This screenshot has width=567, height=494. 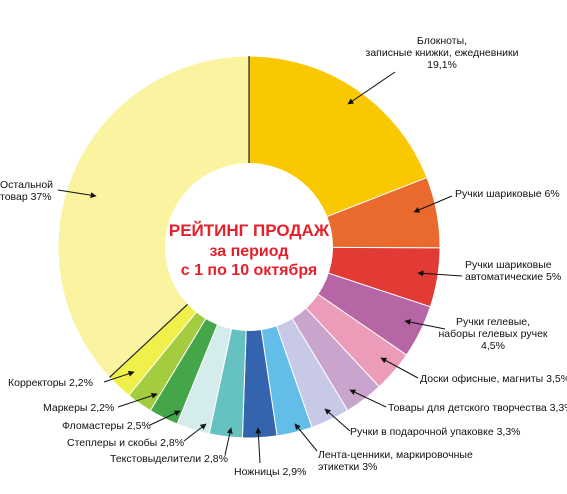 What do you see at coordinates (249, 250) in the screenshot?
I see `chart-title: РЕЙТИНГ ПРОДАЖ за период с 1 по 10 октября` at bounding box center [249, 250].